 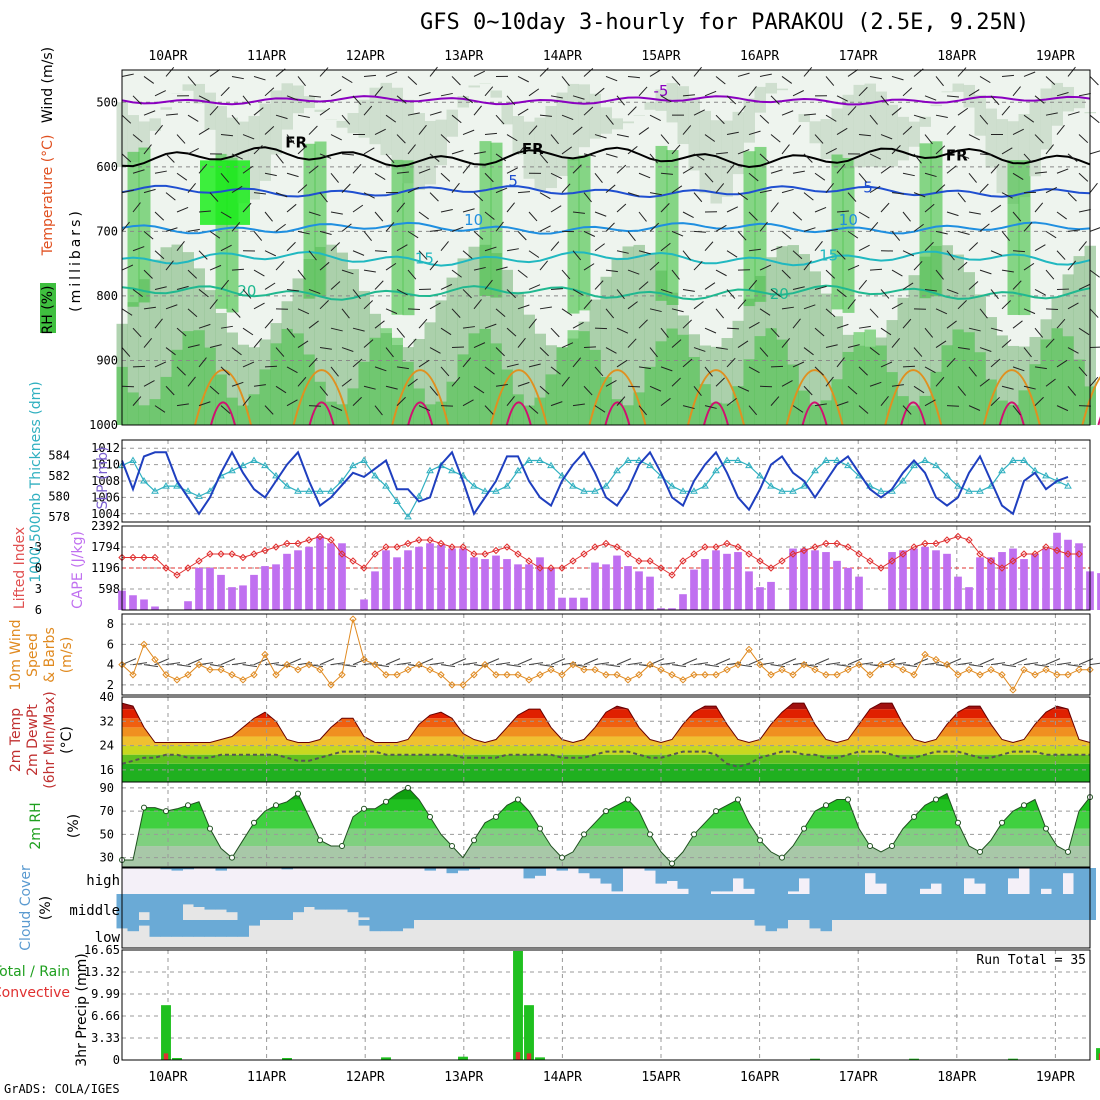 What do you see at coordinates (103, 477) in the screenshot?
I see `slp-axis-label: SLP (mb)` at bounding box center [103, 477].